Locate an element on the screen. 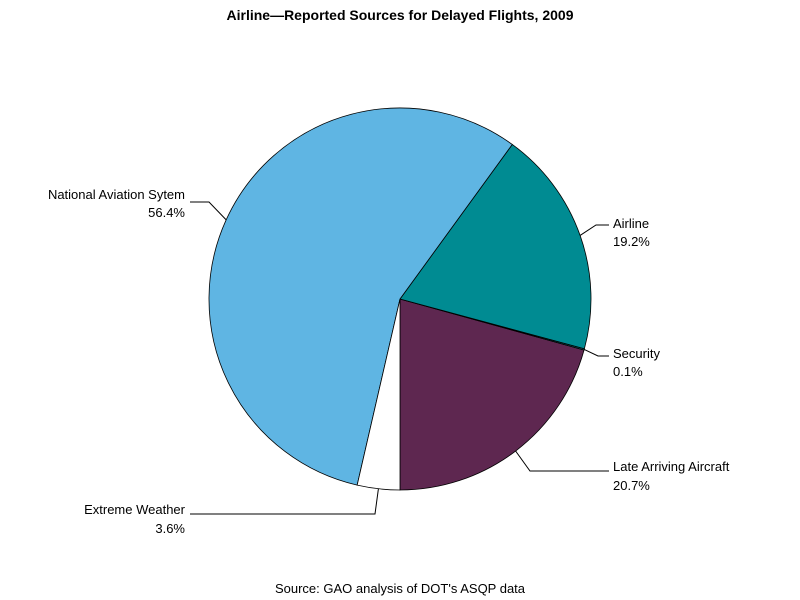 The image size is (800, 600). slice-label-airline: Airline is located at coordinates (631, 223).